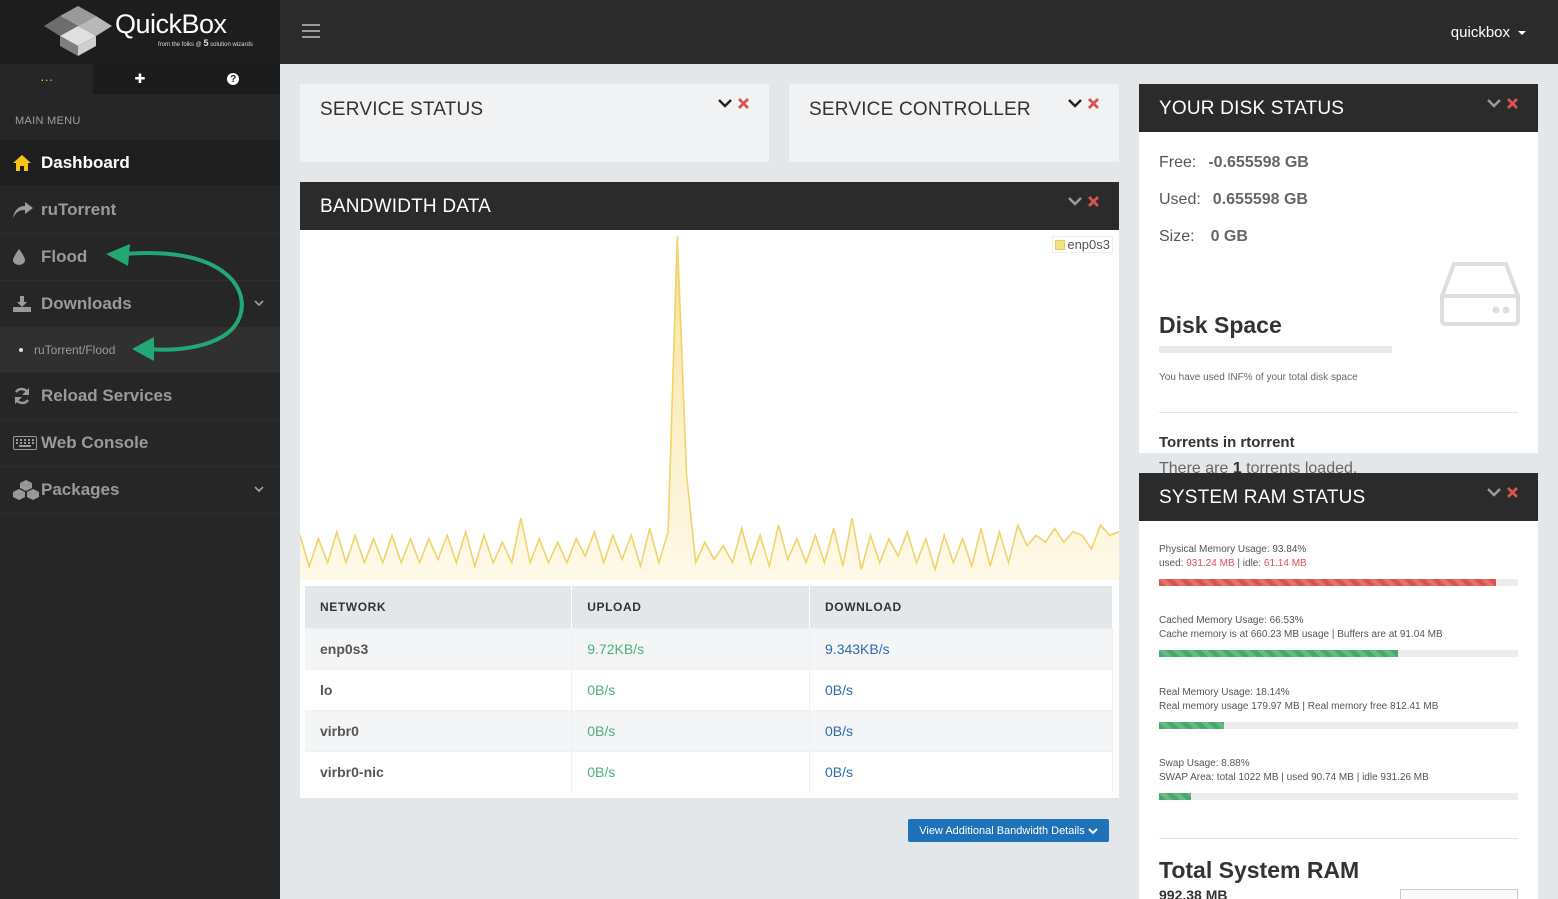 Image resolution: width=1558 pixels, height=899 pixels. Describe the element at coordinates (171, 24) in the screenshot. I see `brand-name: QuickBox` at that location.